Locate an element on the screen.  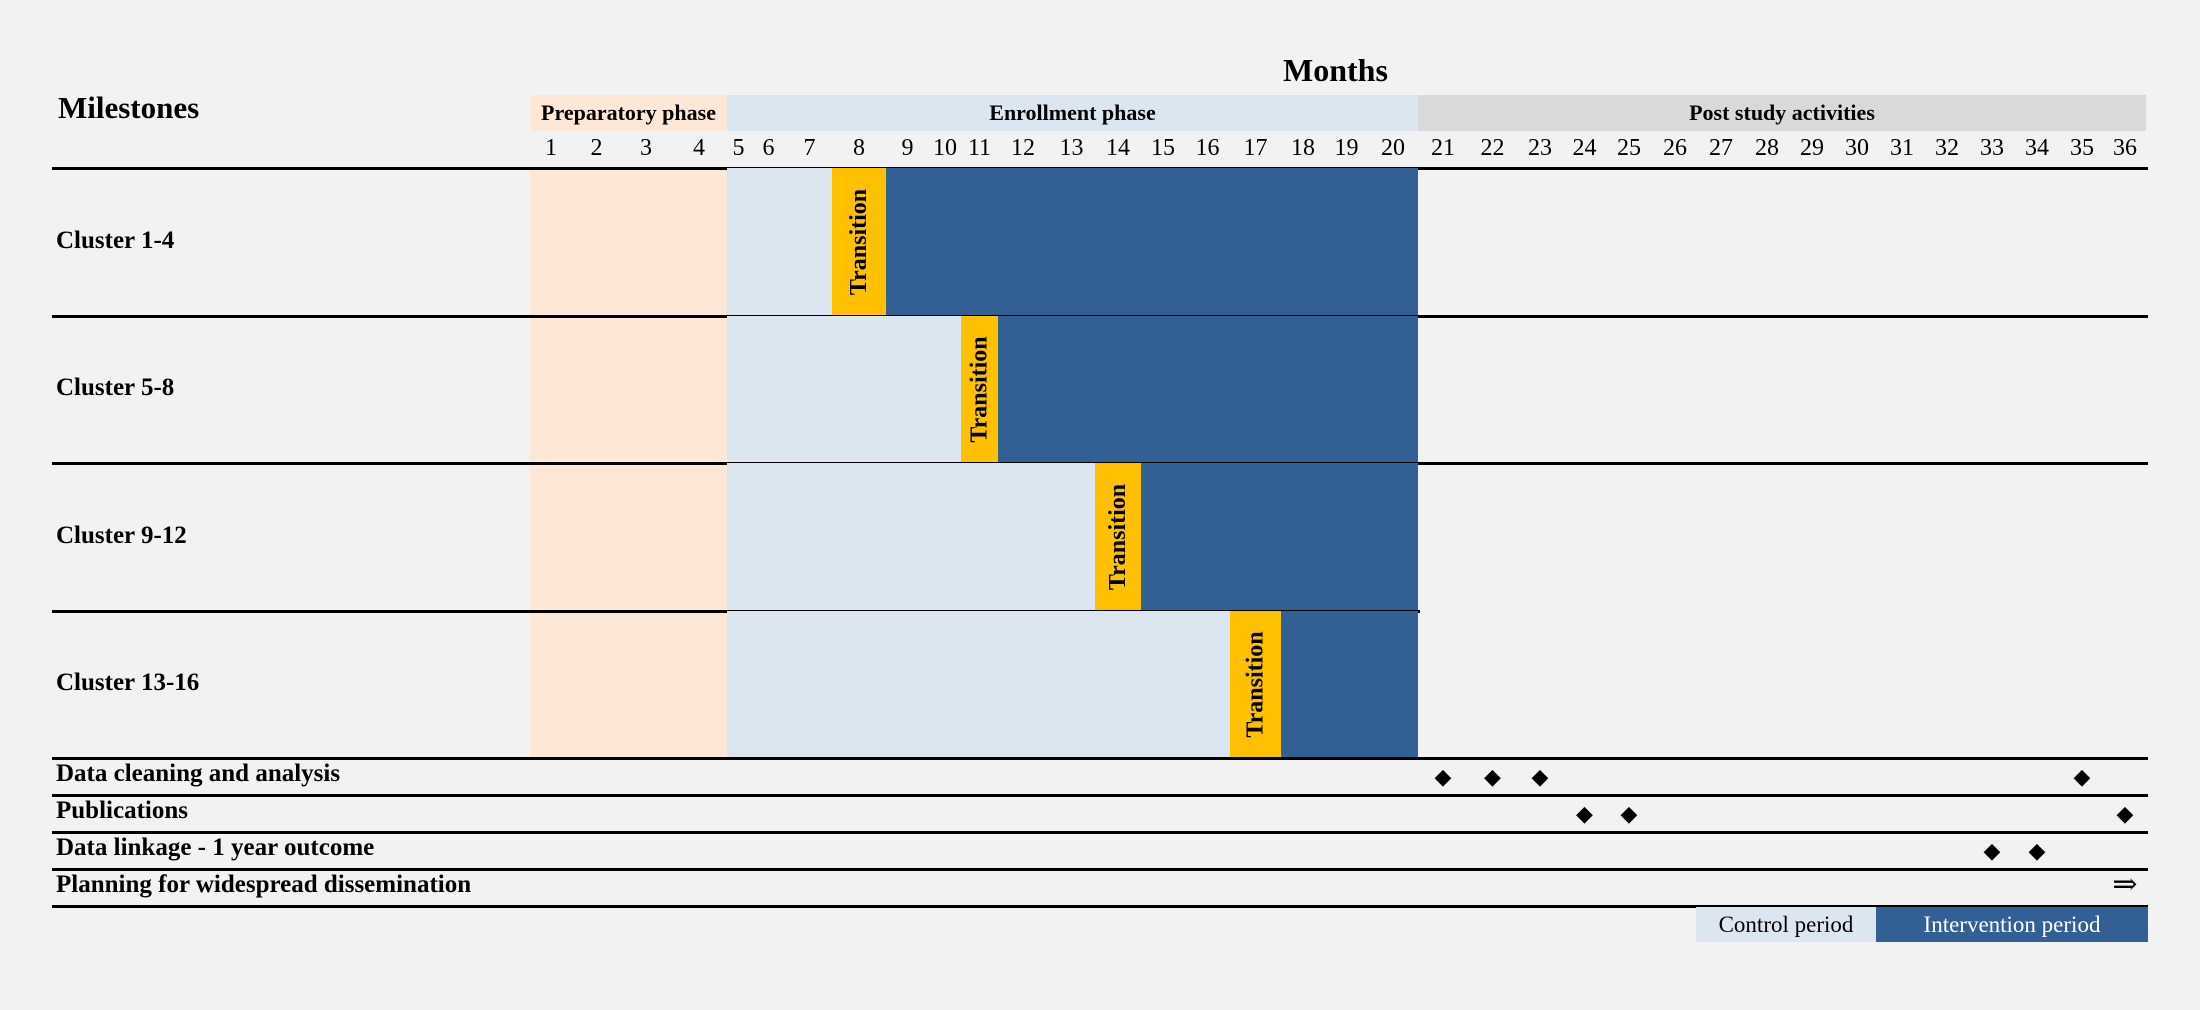
phase-header-2: Enrollment phase is located at coordinates (1072, 113).